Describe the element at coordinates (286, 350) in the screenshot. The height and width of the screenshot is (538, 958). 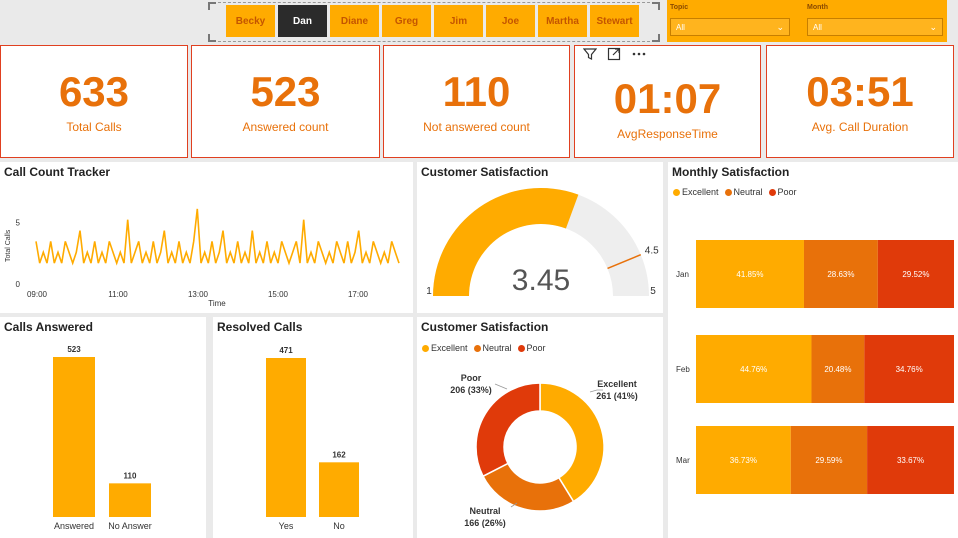
I see `bar-data-label: 471` at that location.